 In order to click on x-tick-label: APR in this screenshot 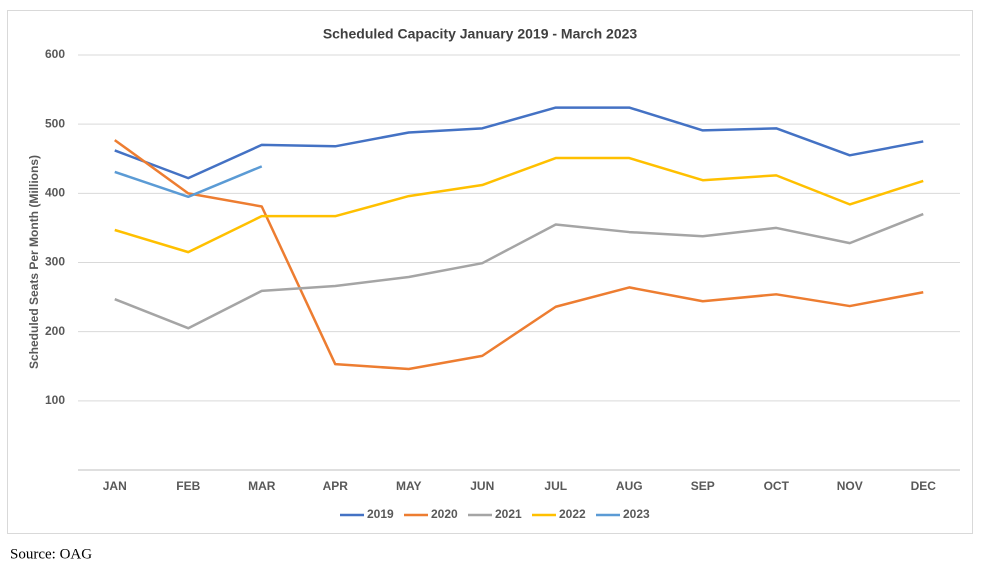, I will do `click(336, 486)`.